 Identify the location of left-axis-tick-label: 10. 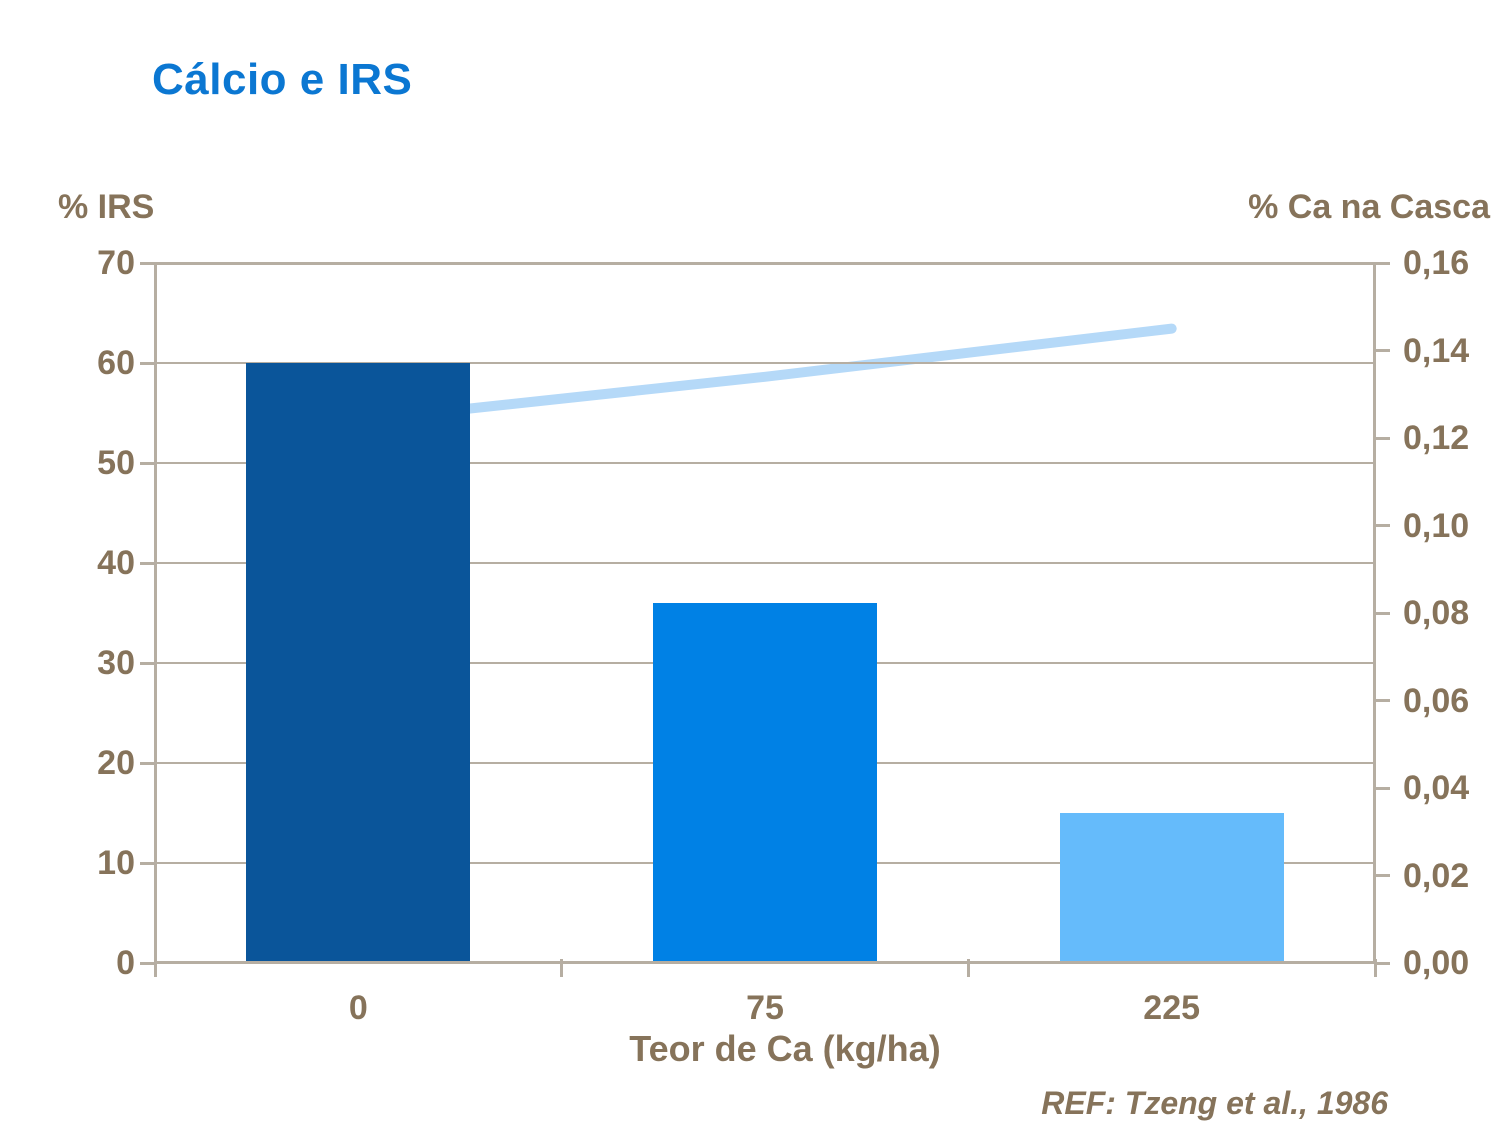
(116, 863).